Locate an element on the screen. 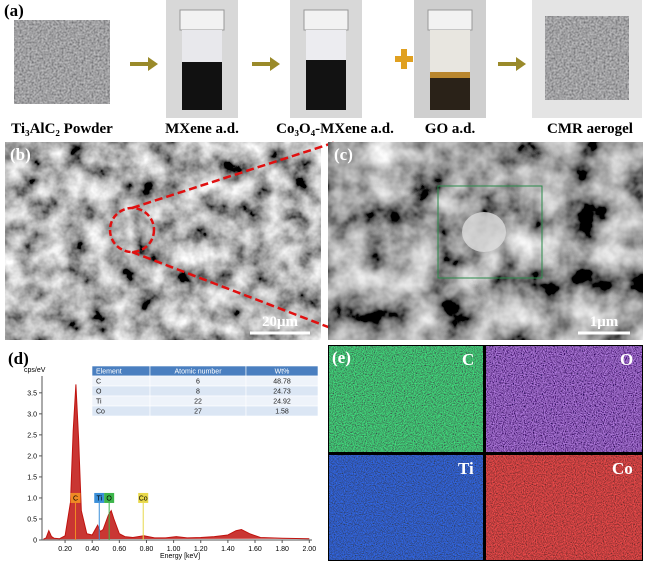 The width and height of the screenshot is (648, 566). panel-label: (e) is located at coordinates (341, 357).